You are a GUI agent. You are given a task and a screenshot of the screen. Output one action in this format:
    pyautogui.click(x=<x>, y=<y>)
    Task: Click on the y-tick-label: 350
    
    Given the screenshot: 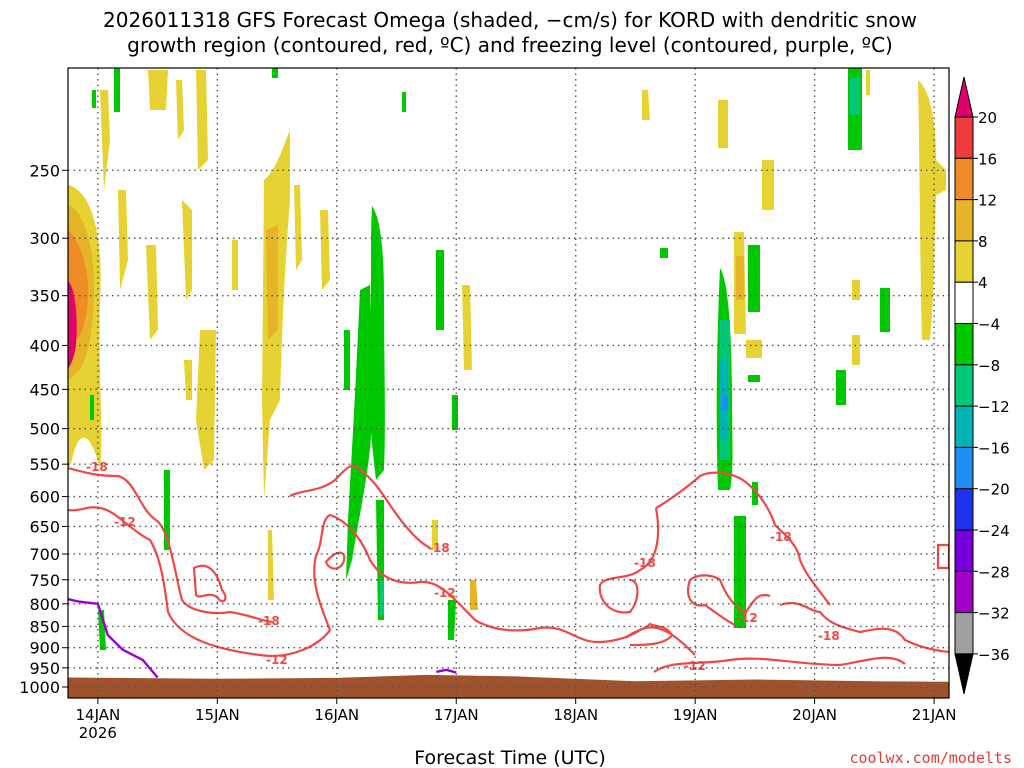 What is the action you would take?
    pyautogui.click(x=44, y=296)
    